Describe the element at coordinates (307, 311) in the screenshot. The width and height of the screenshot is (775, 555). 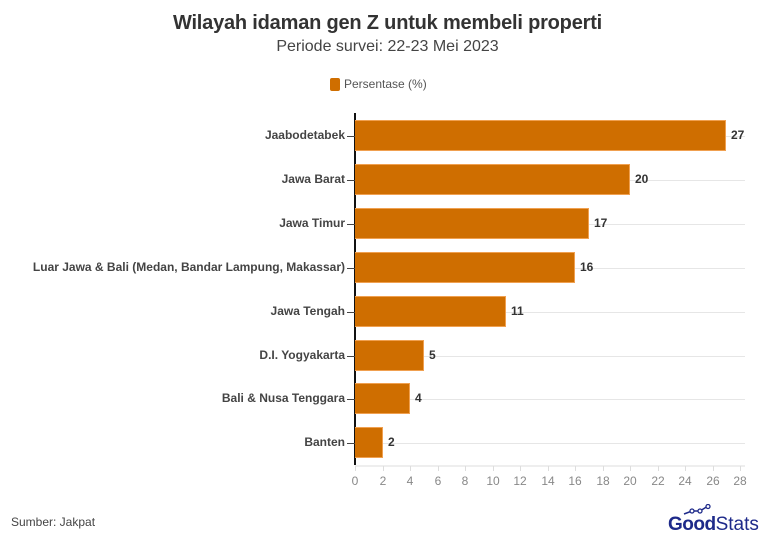
I see `category-label: Jawa Tengah` at that location.